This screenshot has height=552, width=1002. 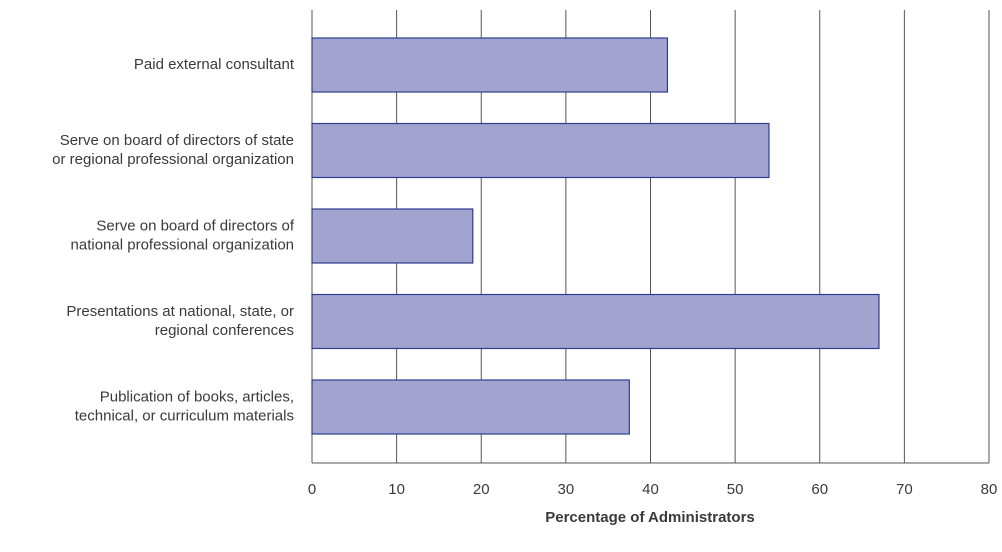 I want to click on y-tick-label: Paid external consultant, so click(x=214, y=64).